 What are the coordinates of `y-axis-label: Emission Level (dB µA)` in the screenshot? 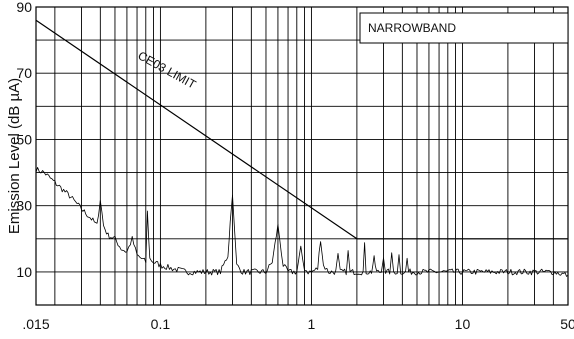 It's located at (14, 156).